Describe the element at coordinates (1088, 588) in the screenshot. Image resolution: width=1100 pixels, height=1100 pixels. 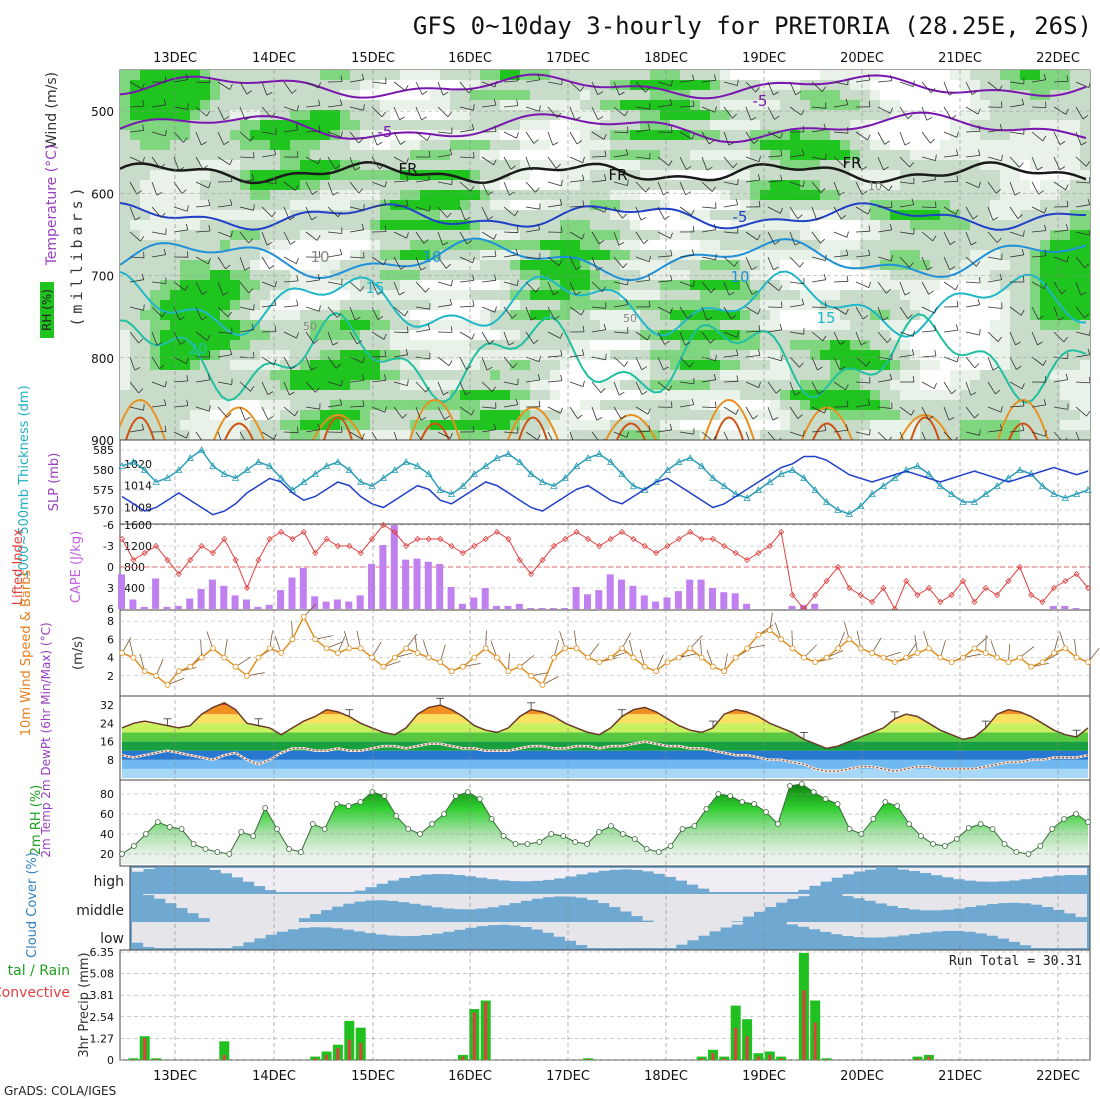
I see `li-point` at that location.